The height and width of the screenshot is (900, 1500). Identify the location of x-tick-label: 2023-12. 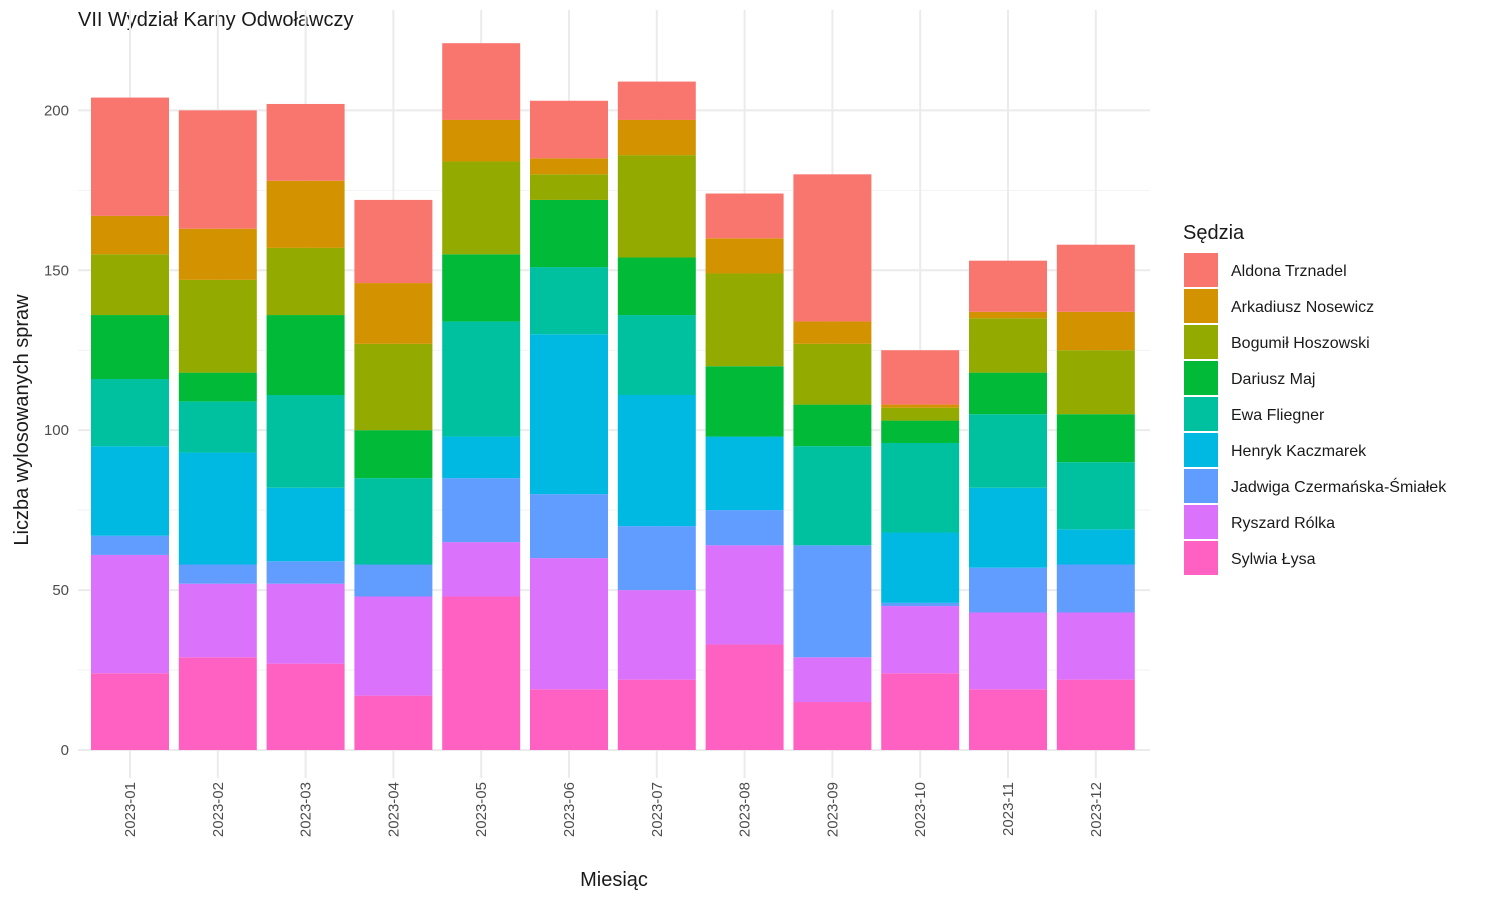
(1096, 809).